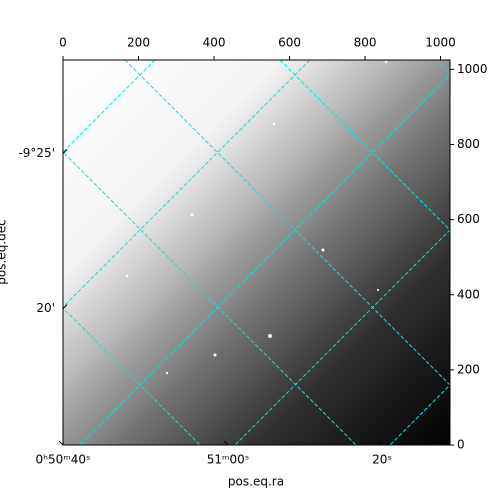  Describe the element at coordinates (45, 308) in the screenshot. I see `dec-tick-label: 20'` at that location.